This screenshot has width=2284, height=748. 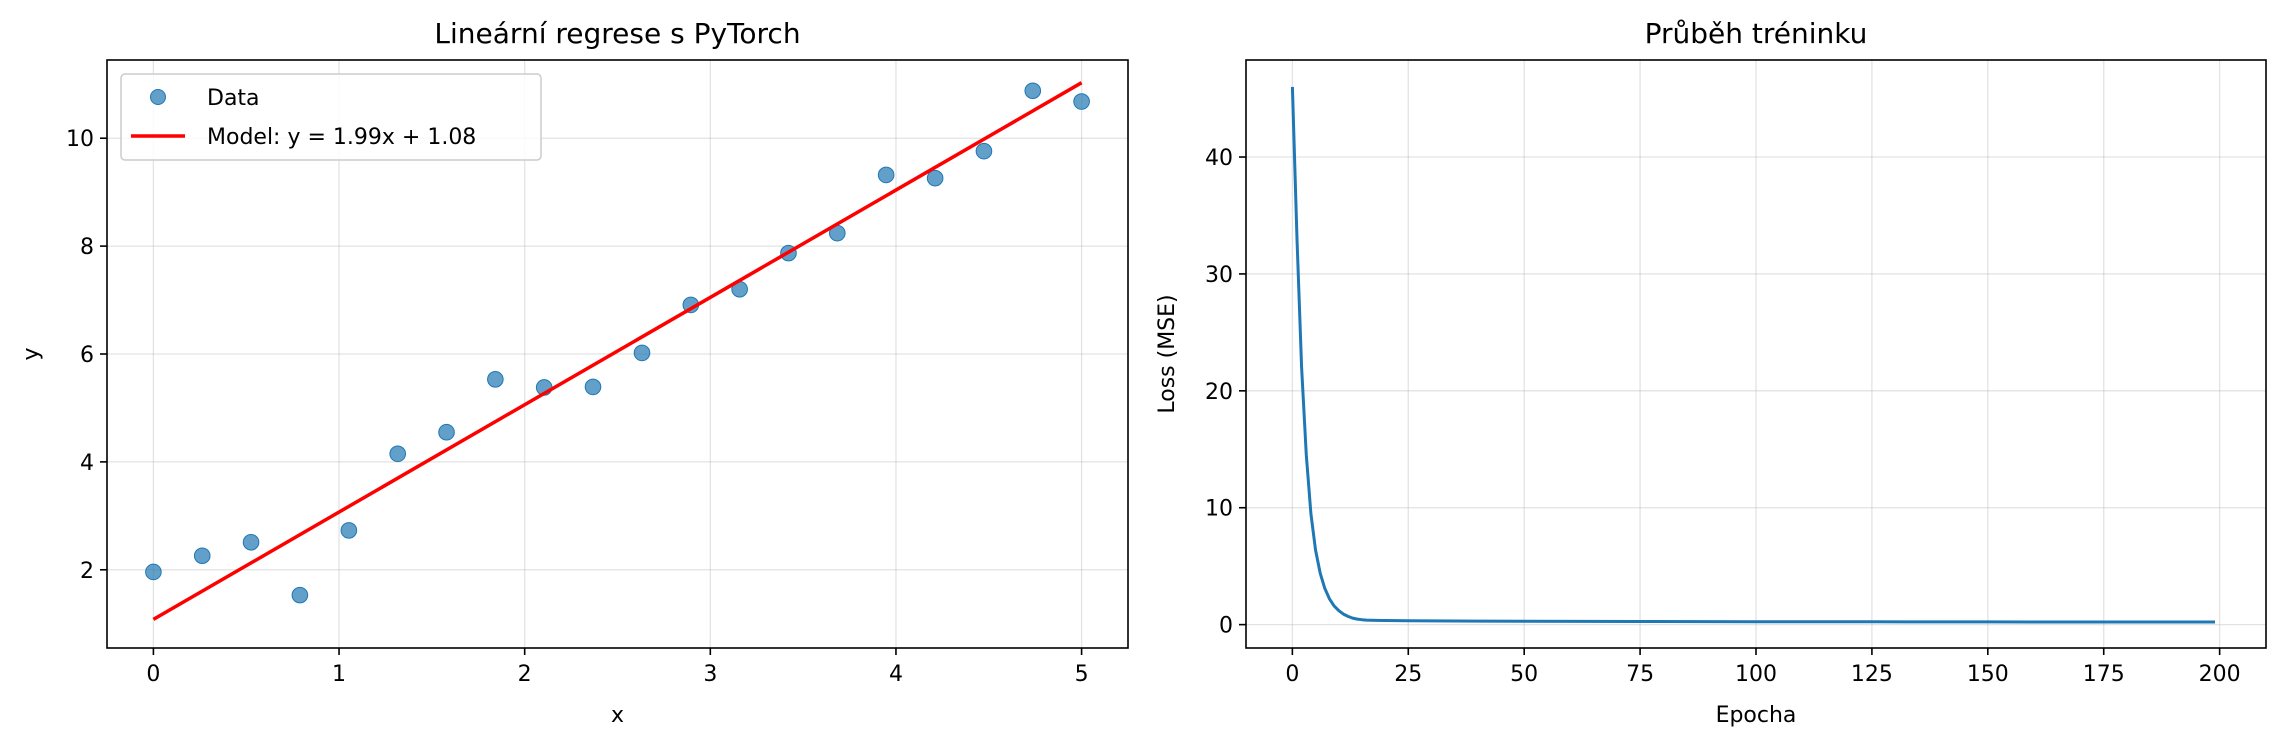 I want to click on regression-y-tick-label: 6, so click(x=87, y=355).